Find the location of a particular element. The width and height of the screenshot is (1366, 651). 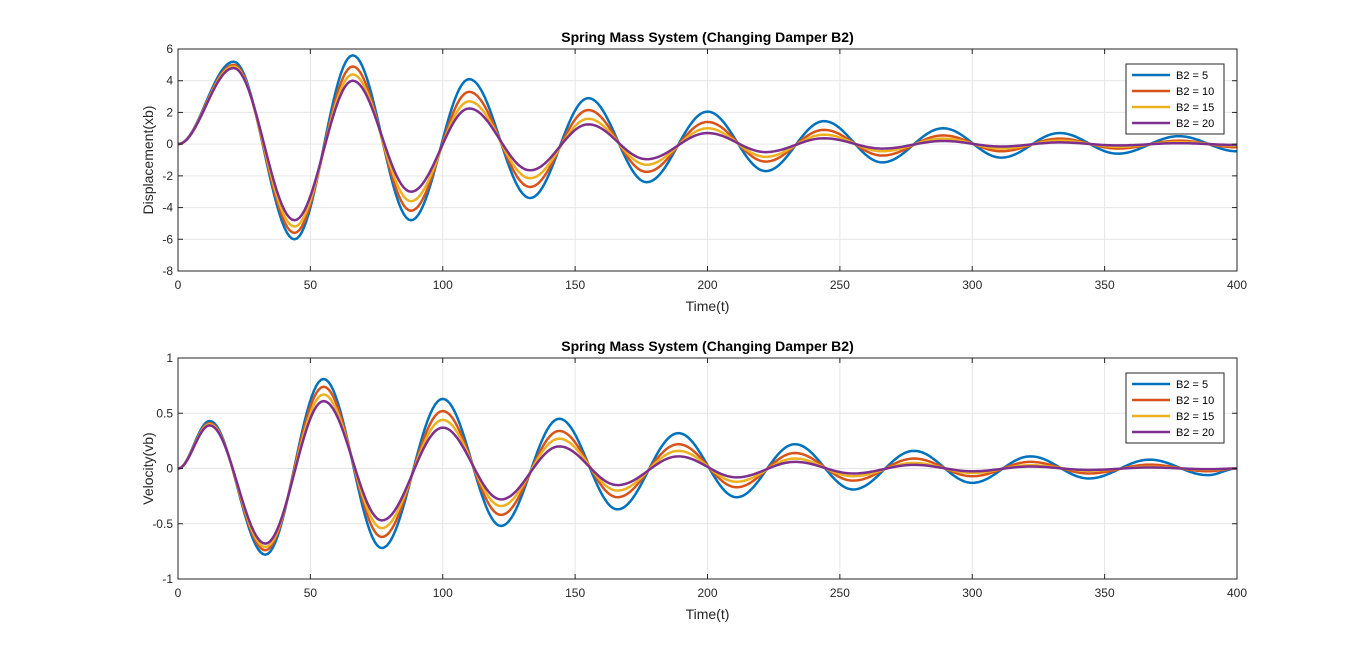

y-tick-label: 1 is located at coordinates (169, 358).